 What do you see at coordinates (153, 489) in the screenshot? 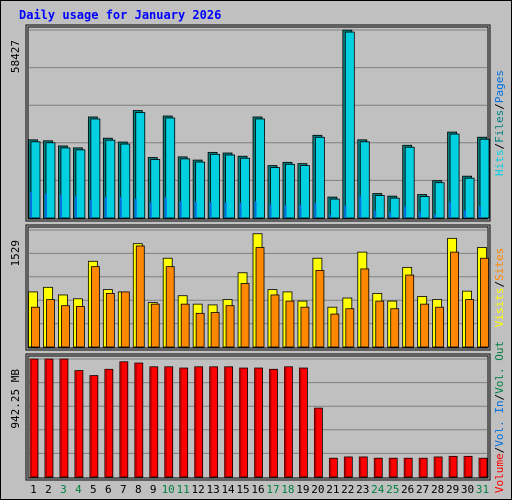
I see `day-label-9: 9` at bounding box center [153, 489].